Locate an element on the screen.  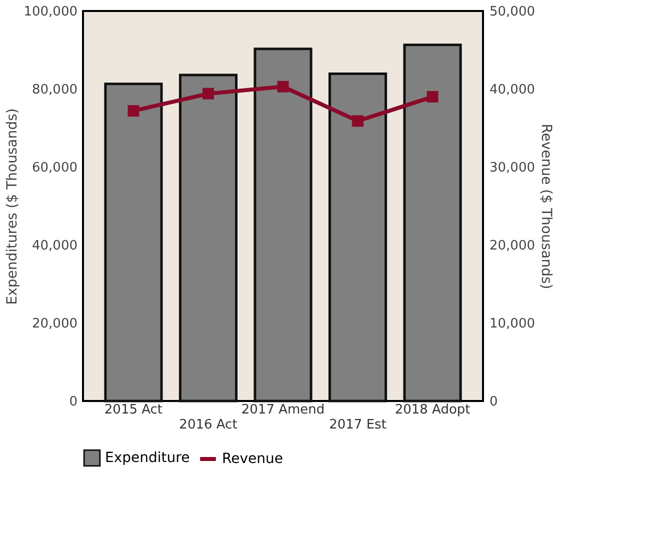
y-tick-label: 100,000 is located at coordinates (51, 12).